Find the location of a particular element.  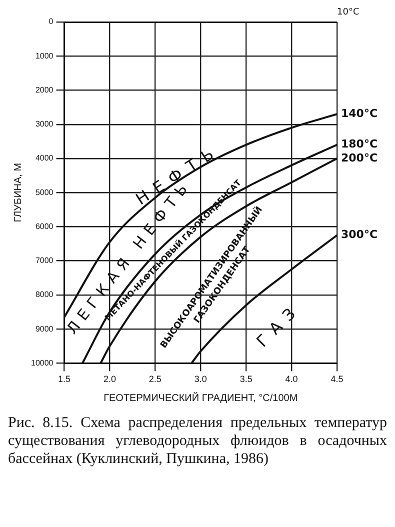

x-tick-label: 4.5 is located at coordinates (337, 379).